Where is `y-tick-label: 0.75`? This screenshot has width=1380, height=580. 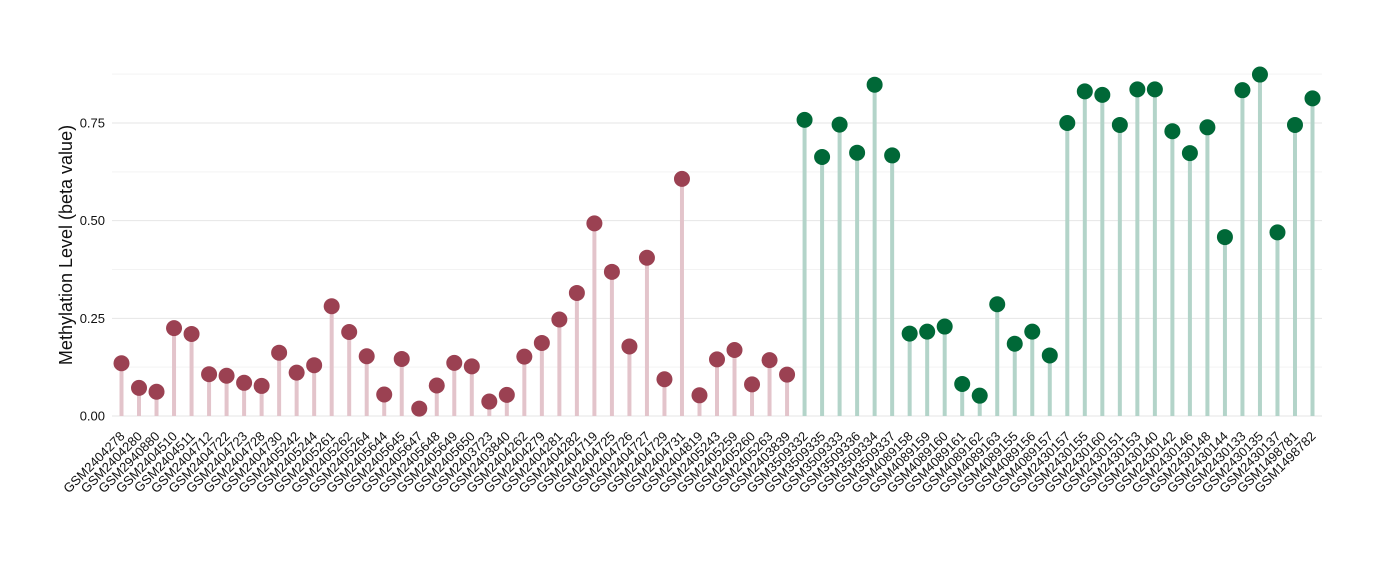
y-tick-label: 0.75 is located at coordinates (92, 123).